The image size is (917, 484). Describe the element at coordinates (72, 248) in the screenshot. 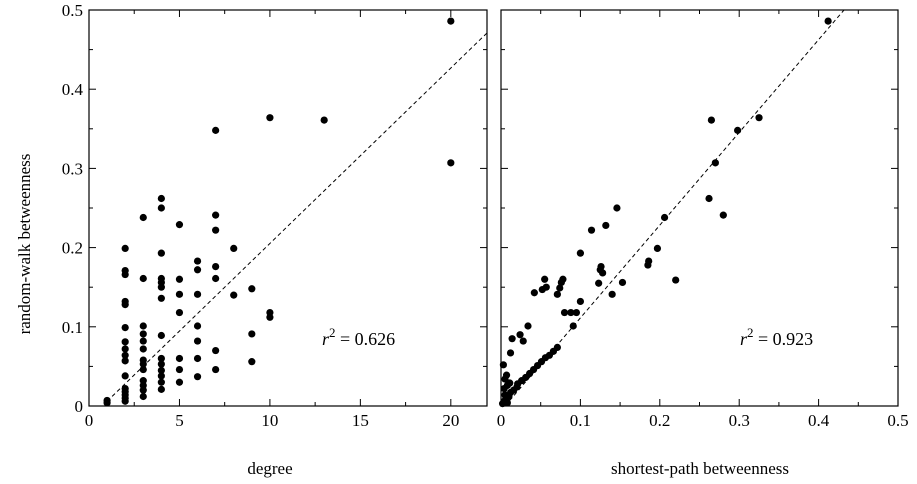

I see `y-tick-label: 0.2` at that location.